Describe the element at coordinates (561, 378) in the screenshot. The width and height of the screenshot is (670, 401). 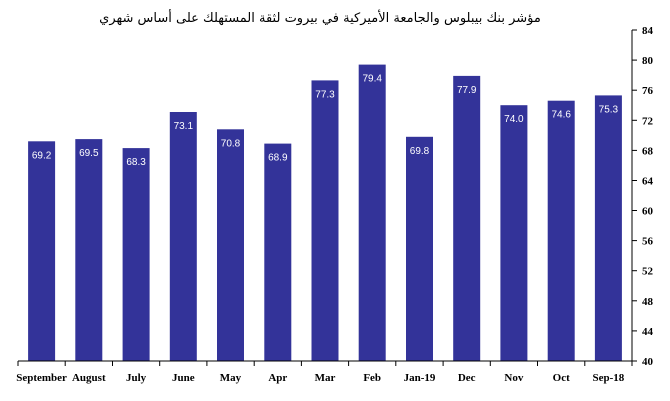
I see `x-tick-label-11: Oct` at that location.